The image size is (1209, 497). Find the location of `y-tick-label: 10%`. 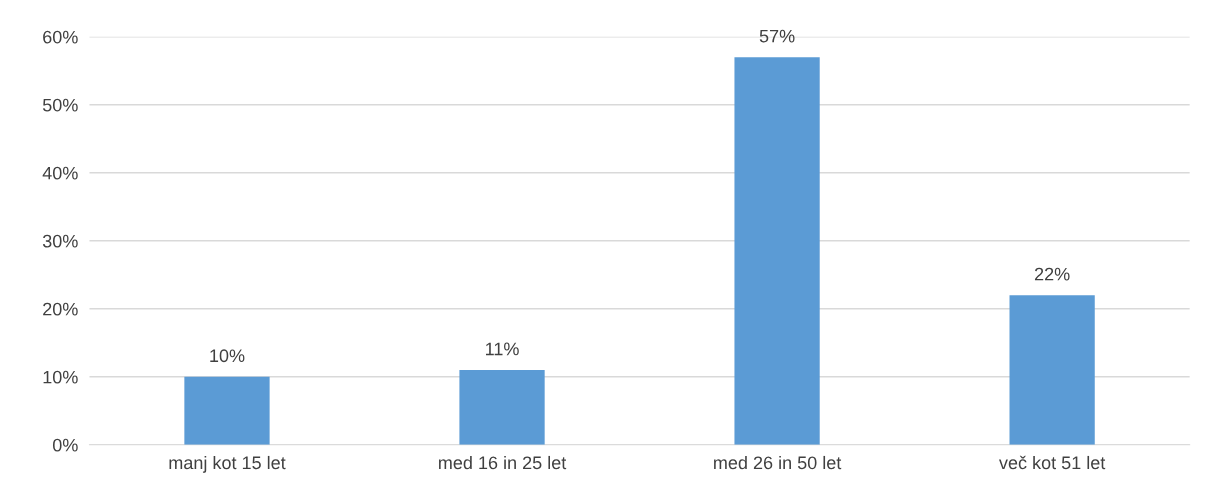

y-tick-label: 10% is located at coordinates (60, 377).